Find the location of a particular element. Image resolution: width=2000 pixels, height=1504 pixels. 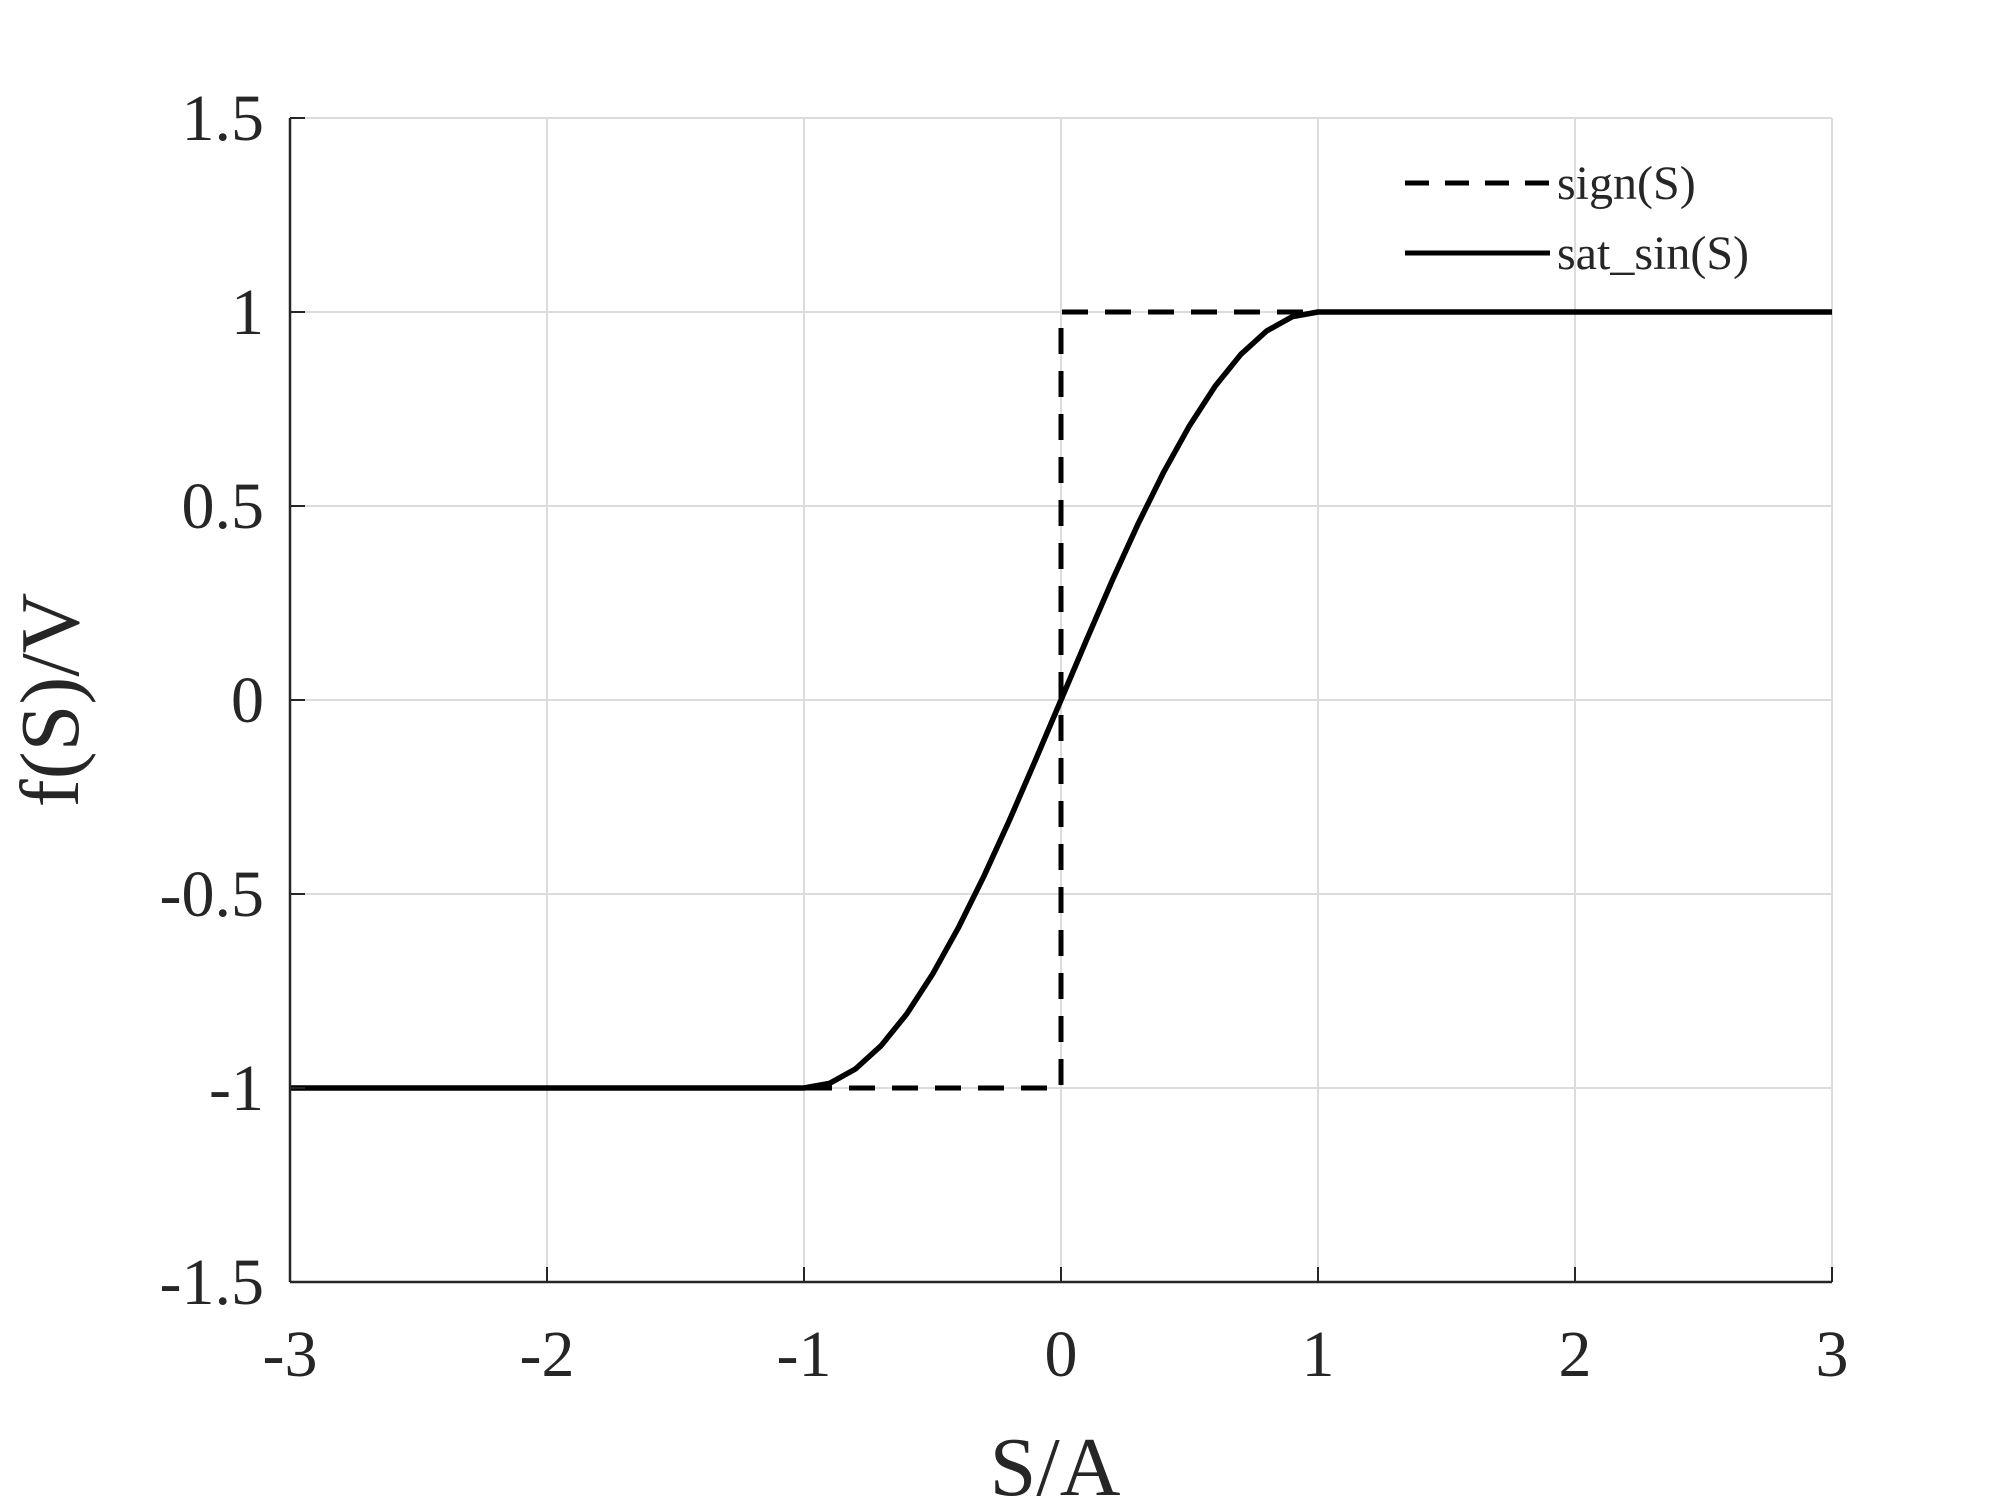

y-axis-label: f(S)/V is located at coordinates (50, 700).